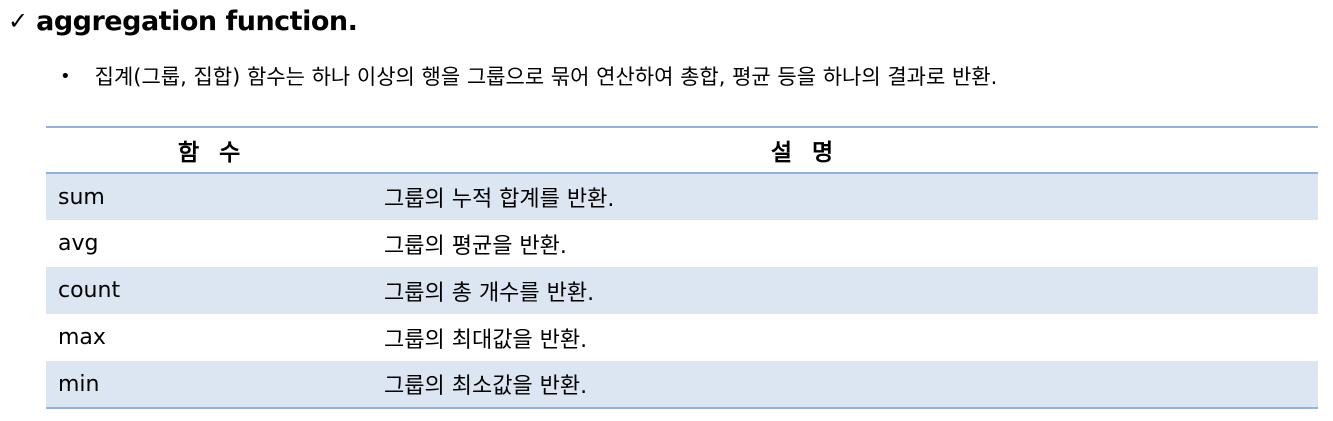  What do you see at coordinates (845, 385) in the screenshot?
I see `function-description: 그룹의 최소값을 반환.` at bounding box center [845, 385].